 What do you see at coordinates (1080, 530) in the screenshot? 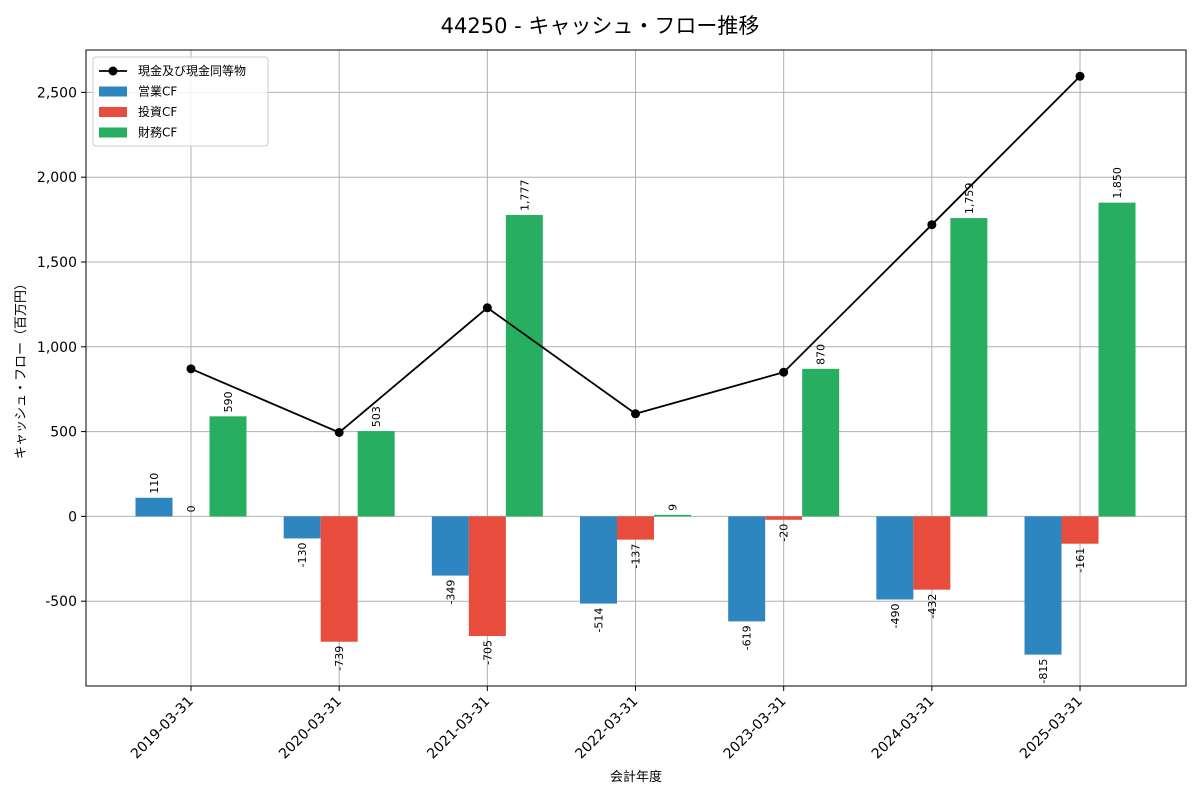
I see `bar-投資CF-2025-03-31` at bounding box center [1080, 530].